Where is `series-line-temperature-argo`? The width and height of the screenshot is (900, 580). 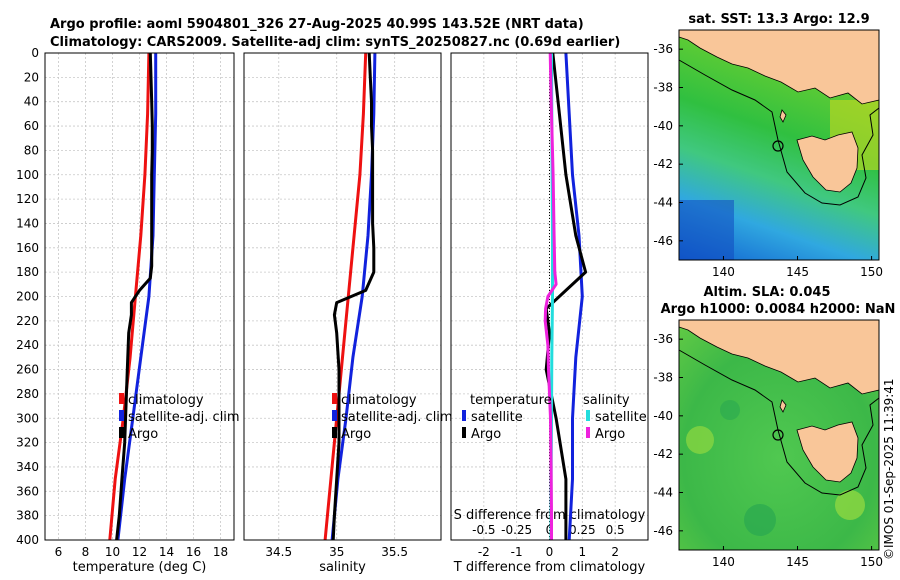 series-line-temperature-argo is located at coordinates (566, 296).